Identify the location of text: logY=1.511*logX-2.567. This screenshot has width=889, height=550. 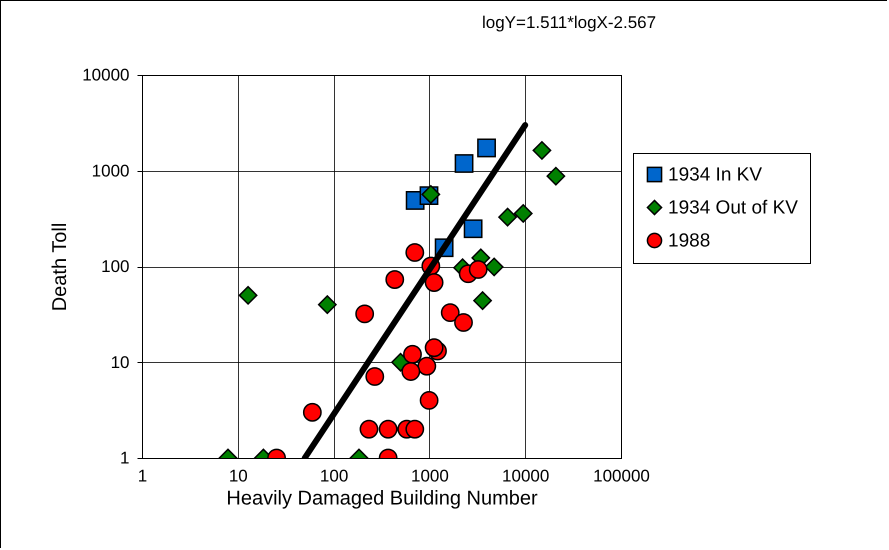
(569, 22).